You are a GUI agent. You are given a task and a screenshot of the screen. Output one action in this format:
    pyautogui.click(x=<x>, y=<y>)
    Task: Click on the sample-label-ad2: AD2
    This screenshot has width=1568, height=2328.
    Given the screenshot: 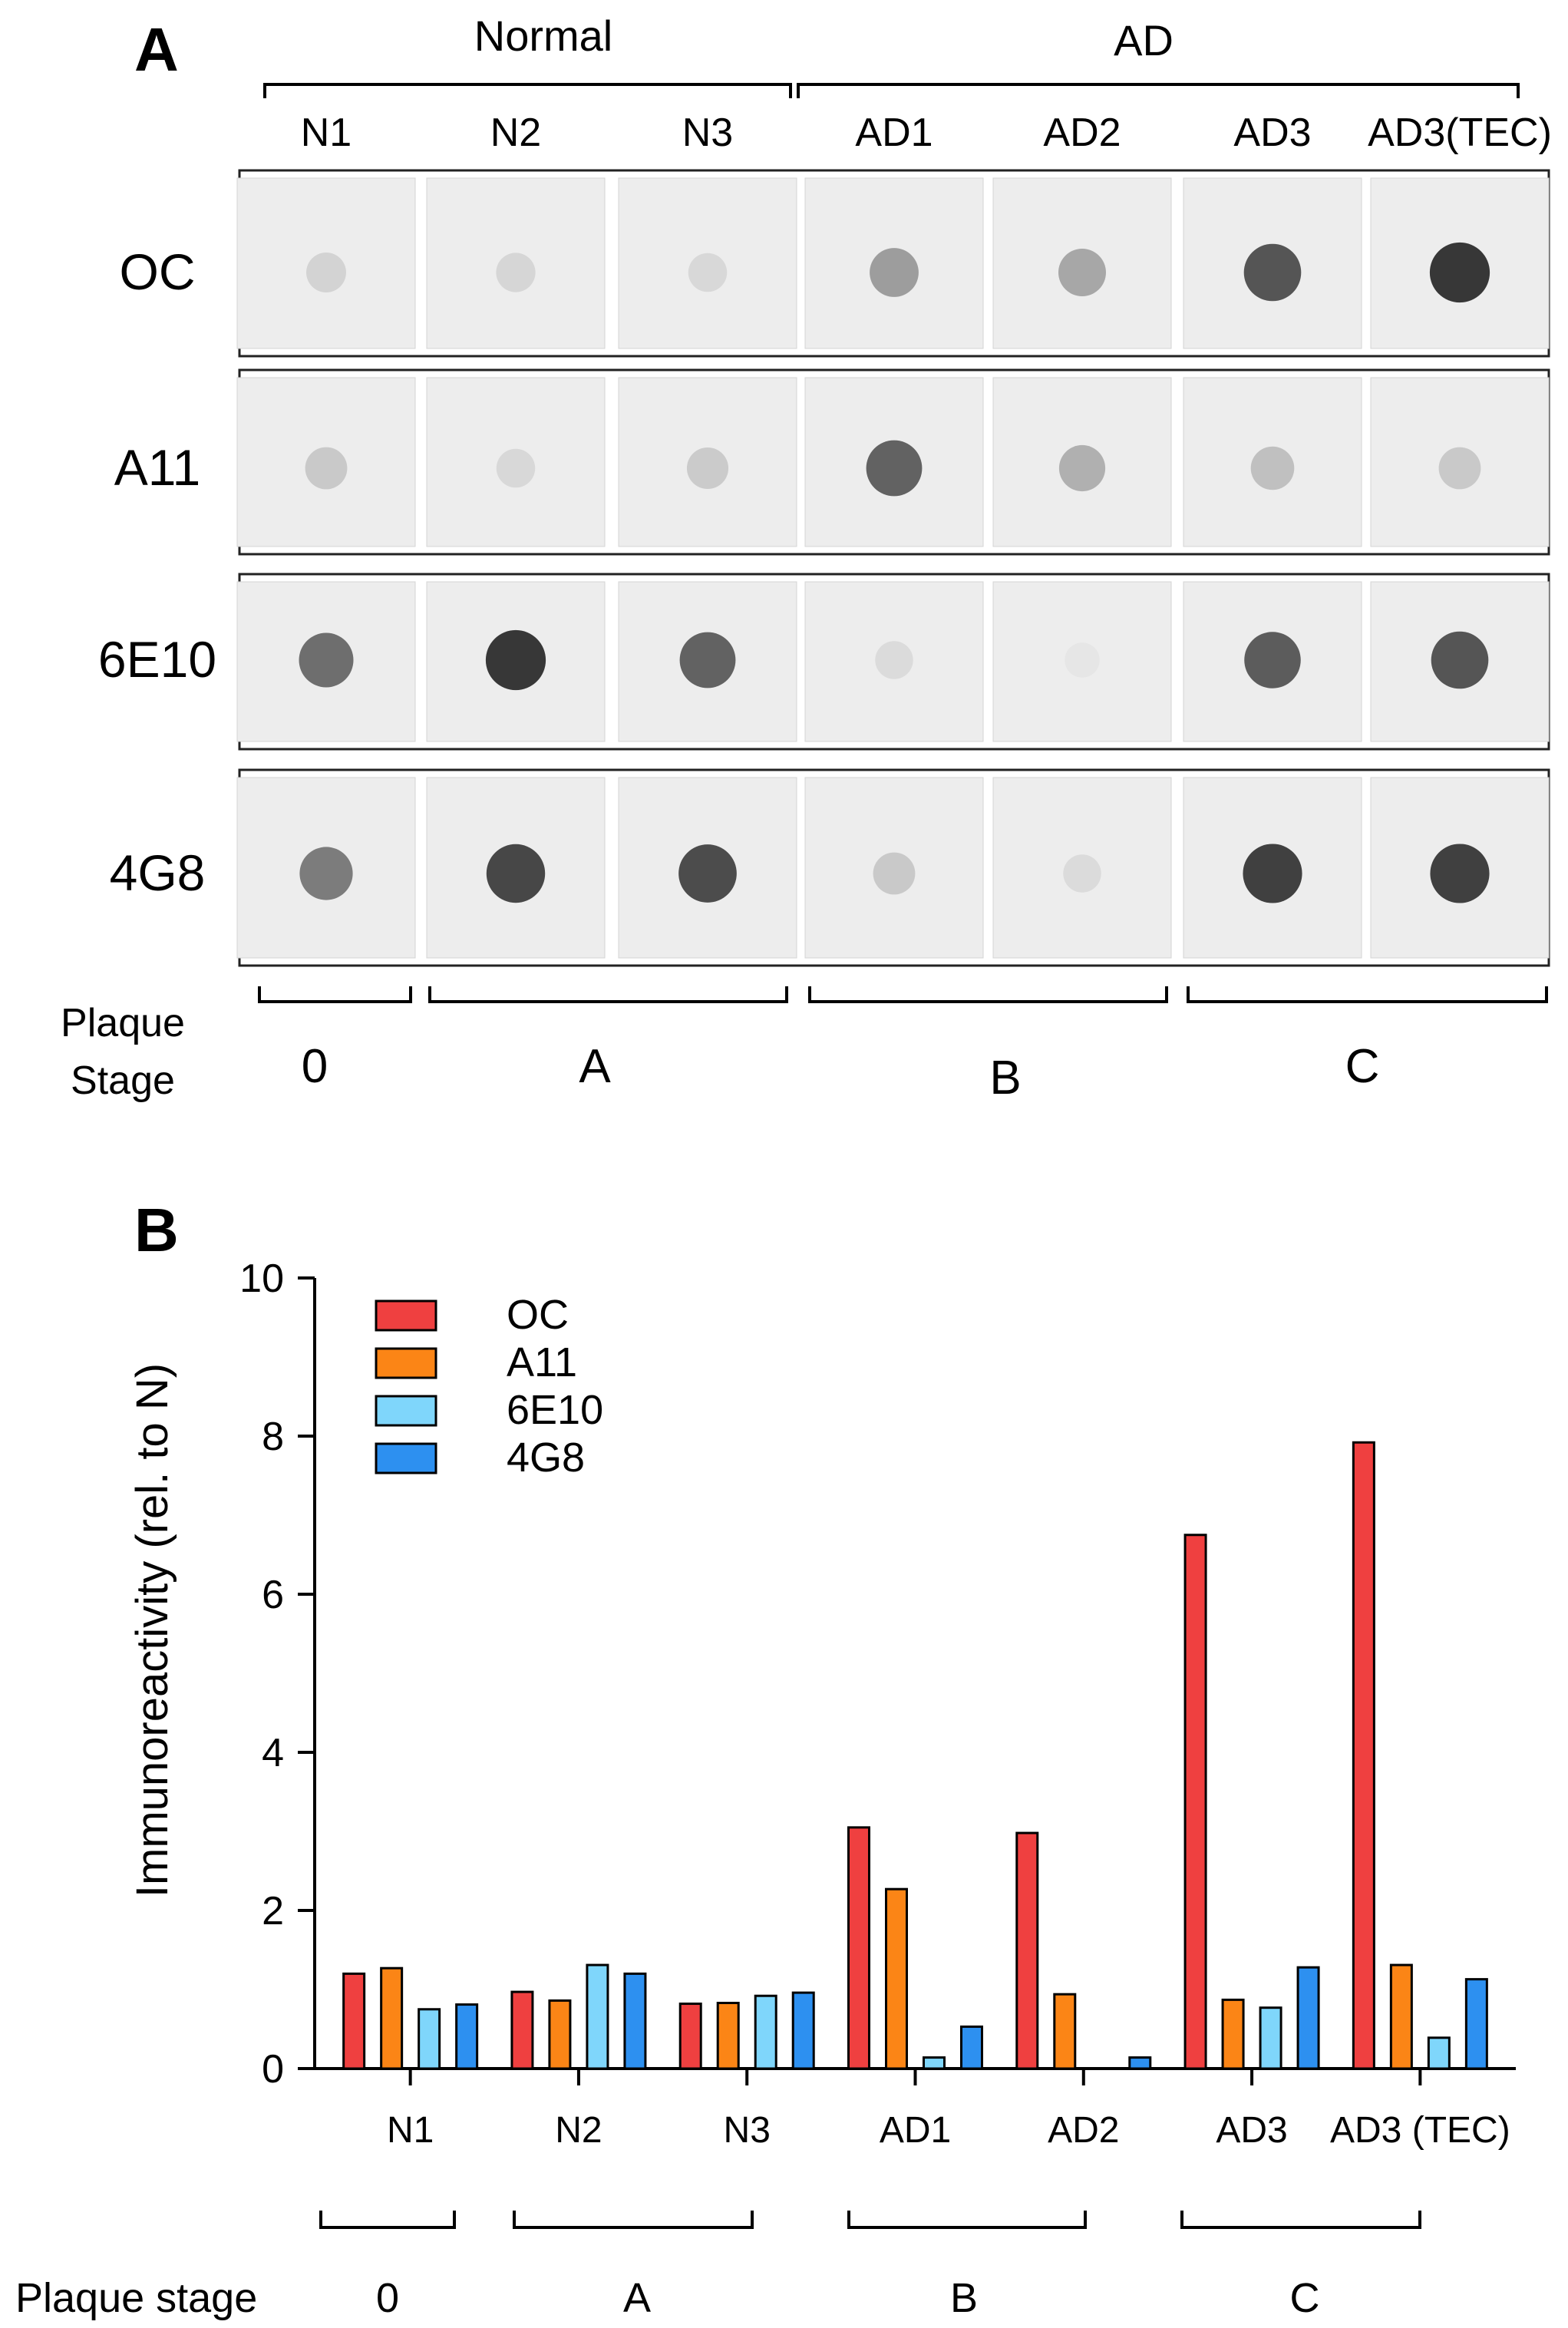 What is the action you would take?
    pyautogui.click(x=1082, y=133)
    